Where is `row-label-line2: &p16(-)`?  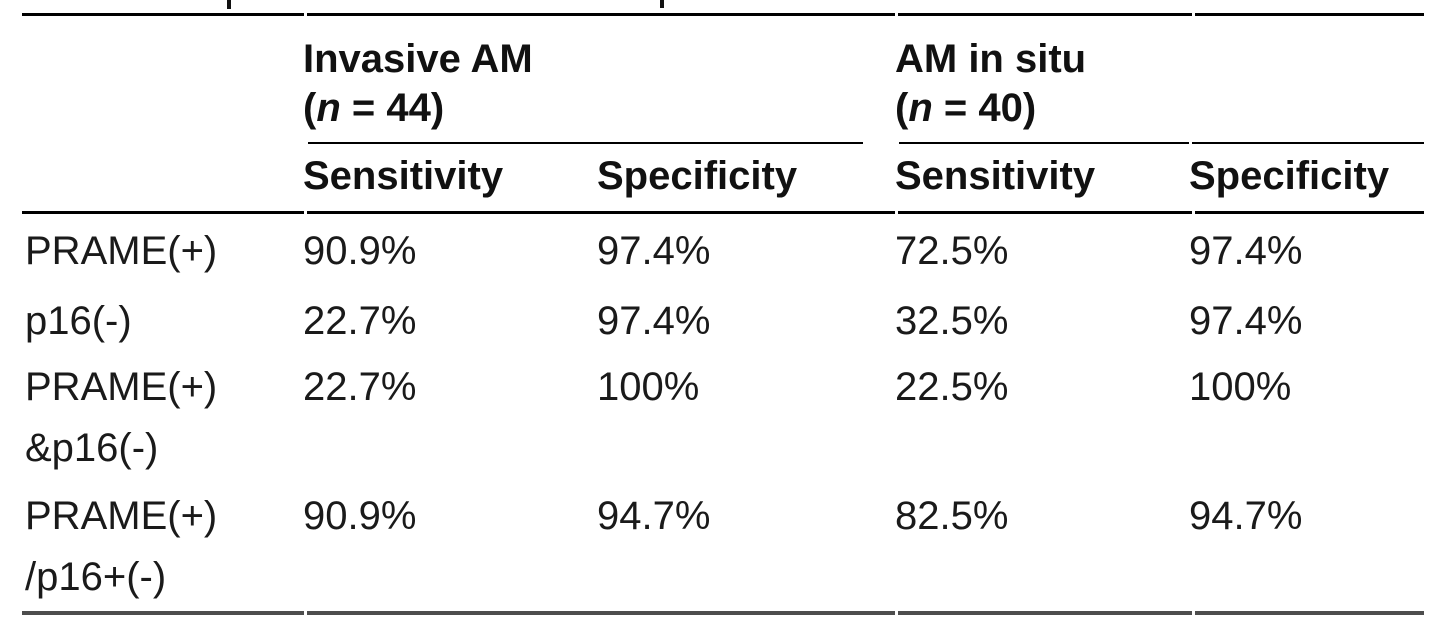
row-label-line2: &p16(-) is located at coordinates (92, 448).